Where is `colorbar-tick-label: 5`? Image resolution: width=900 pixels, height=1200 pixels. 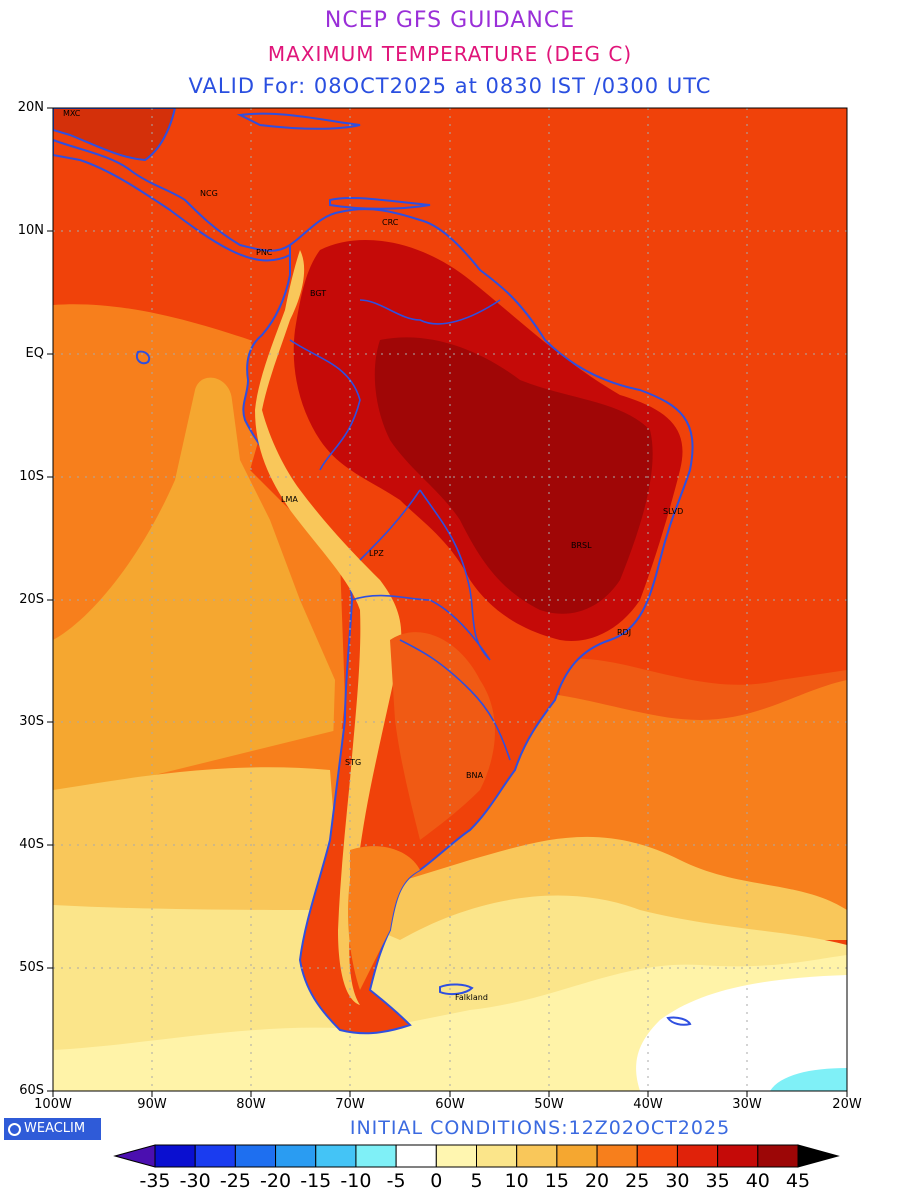 colorbar-tick-label: 5 is located at coordinates (476, 1181).